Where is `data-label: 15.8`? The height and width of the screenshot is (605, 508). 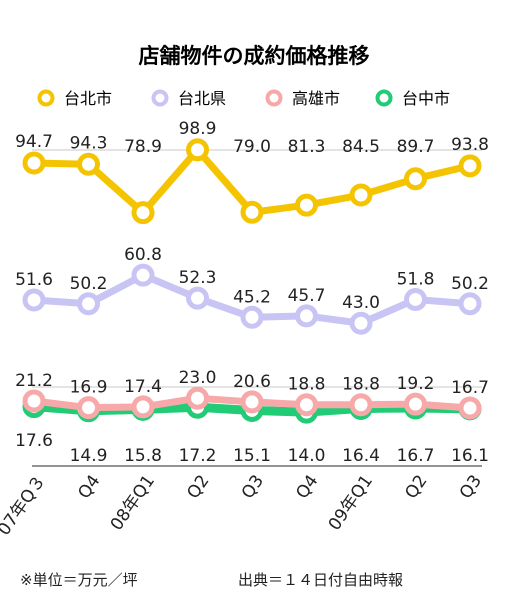 data-label: 15.8 is located at coordinates (143, 456).